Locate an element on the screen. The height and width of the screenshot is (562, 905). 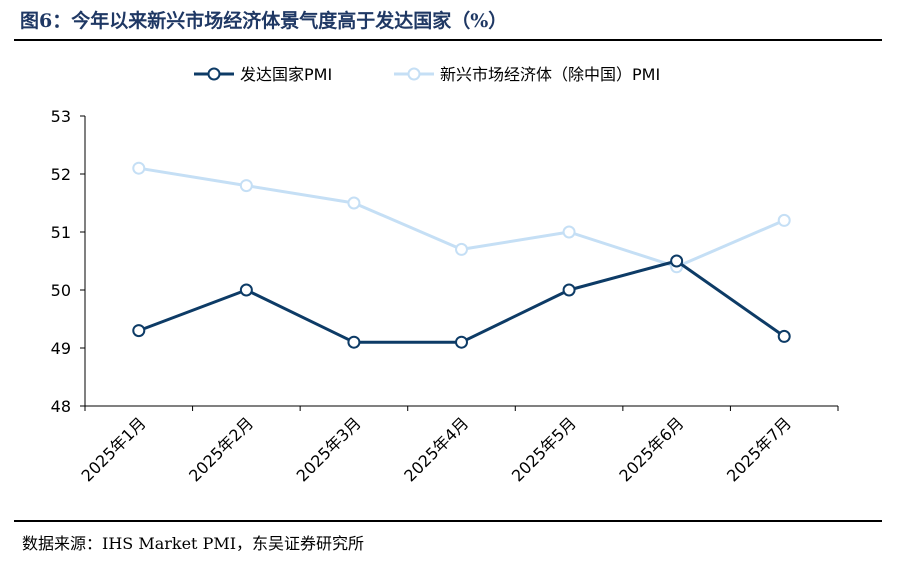
legend-label: 新兴市场经济体（除中国）PMI is located at coordinates (550, 74).